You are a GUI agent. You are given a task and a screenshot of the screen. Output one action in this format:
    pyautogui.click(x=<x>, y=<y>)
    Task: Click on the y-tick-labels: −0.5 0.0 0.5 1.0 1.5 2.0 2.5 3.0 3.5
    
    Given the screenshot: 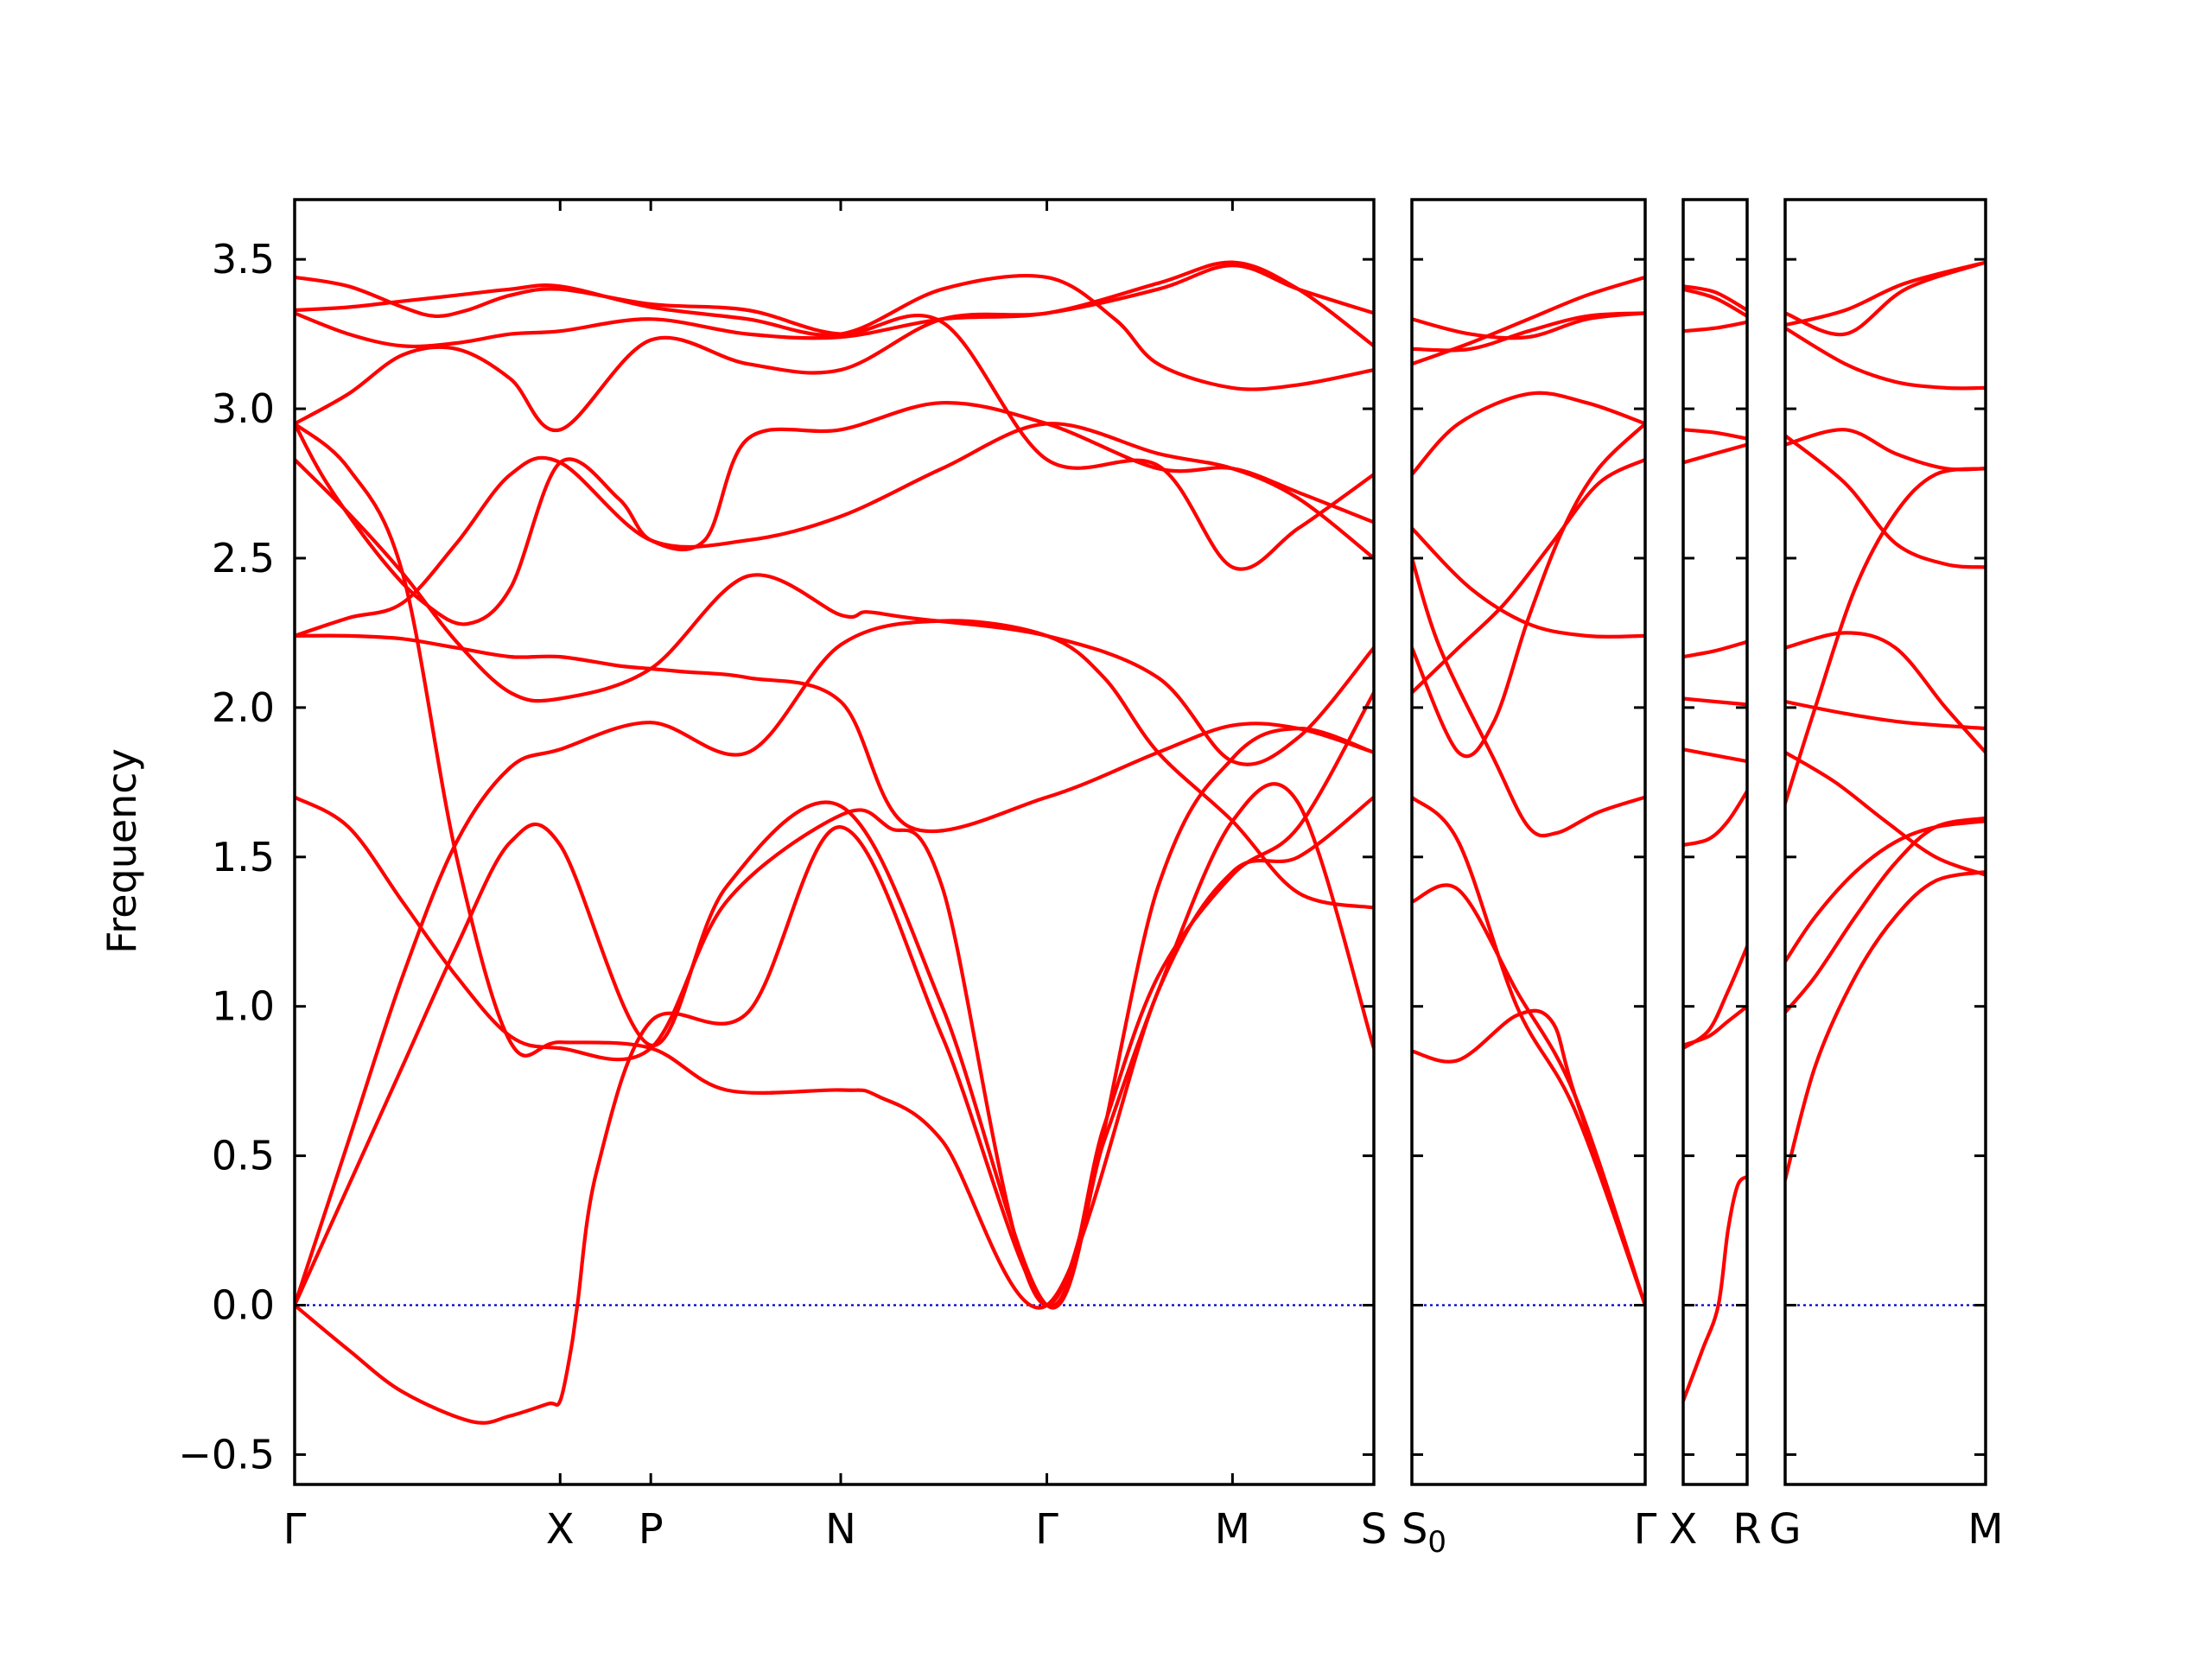 What is the action you would take?
    pyautogui.click(x=226, y=857)
    